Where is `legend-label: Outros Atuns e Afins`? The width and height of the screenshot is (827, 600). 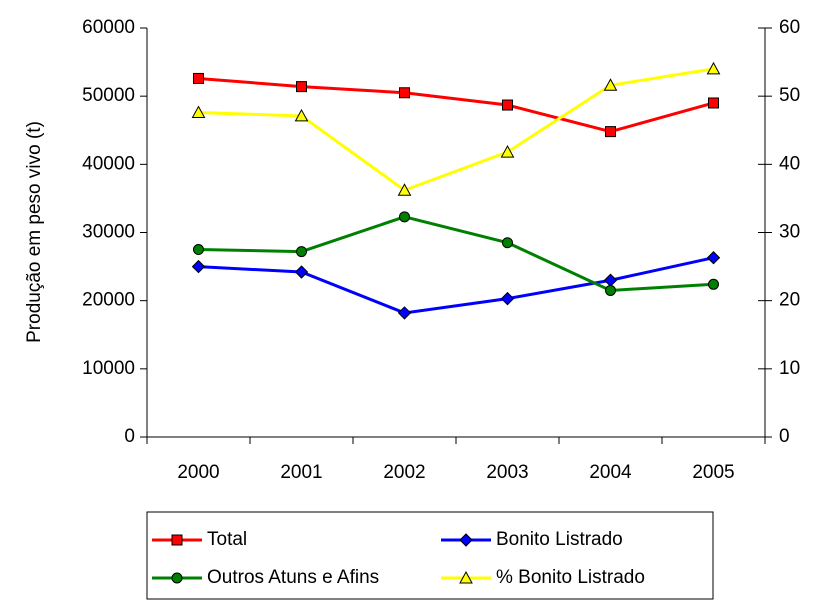 legend-label: Outros Atuns e Afins is located at coordinates (293, 577).